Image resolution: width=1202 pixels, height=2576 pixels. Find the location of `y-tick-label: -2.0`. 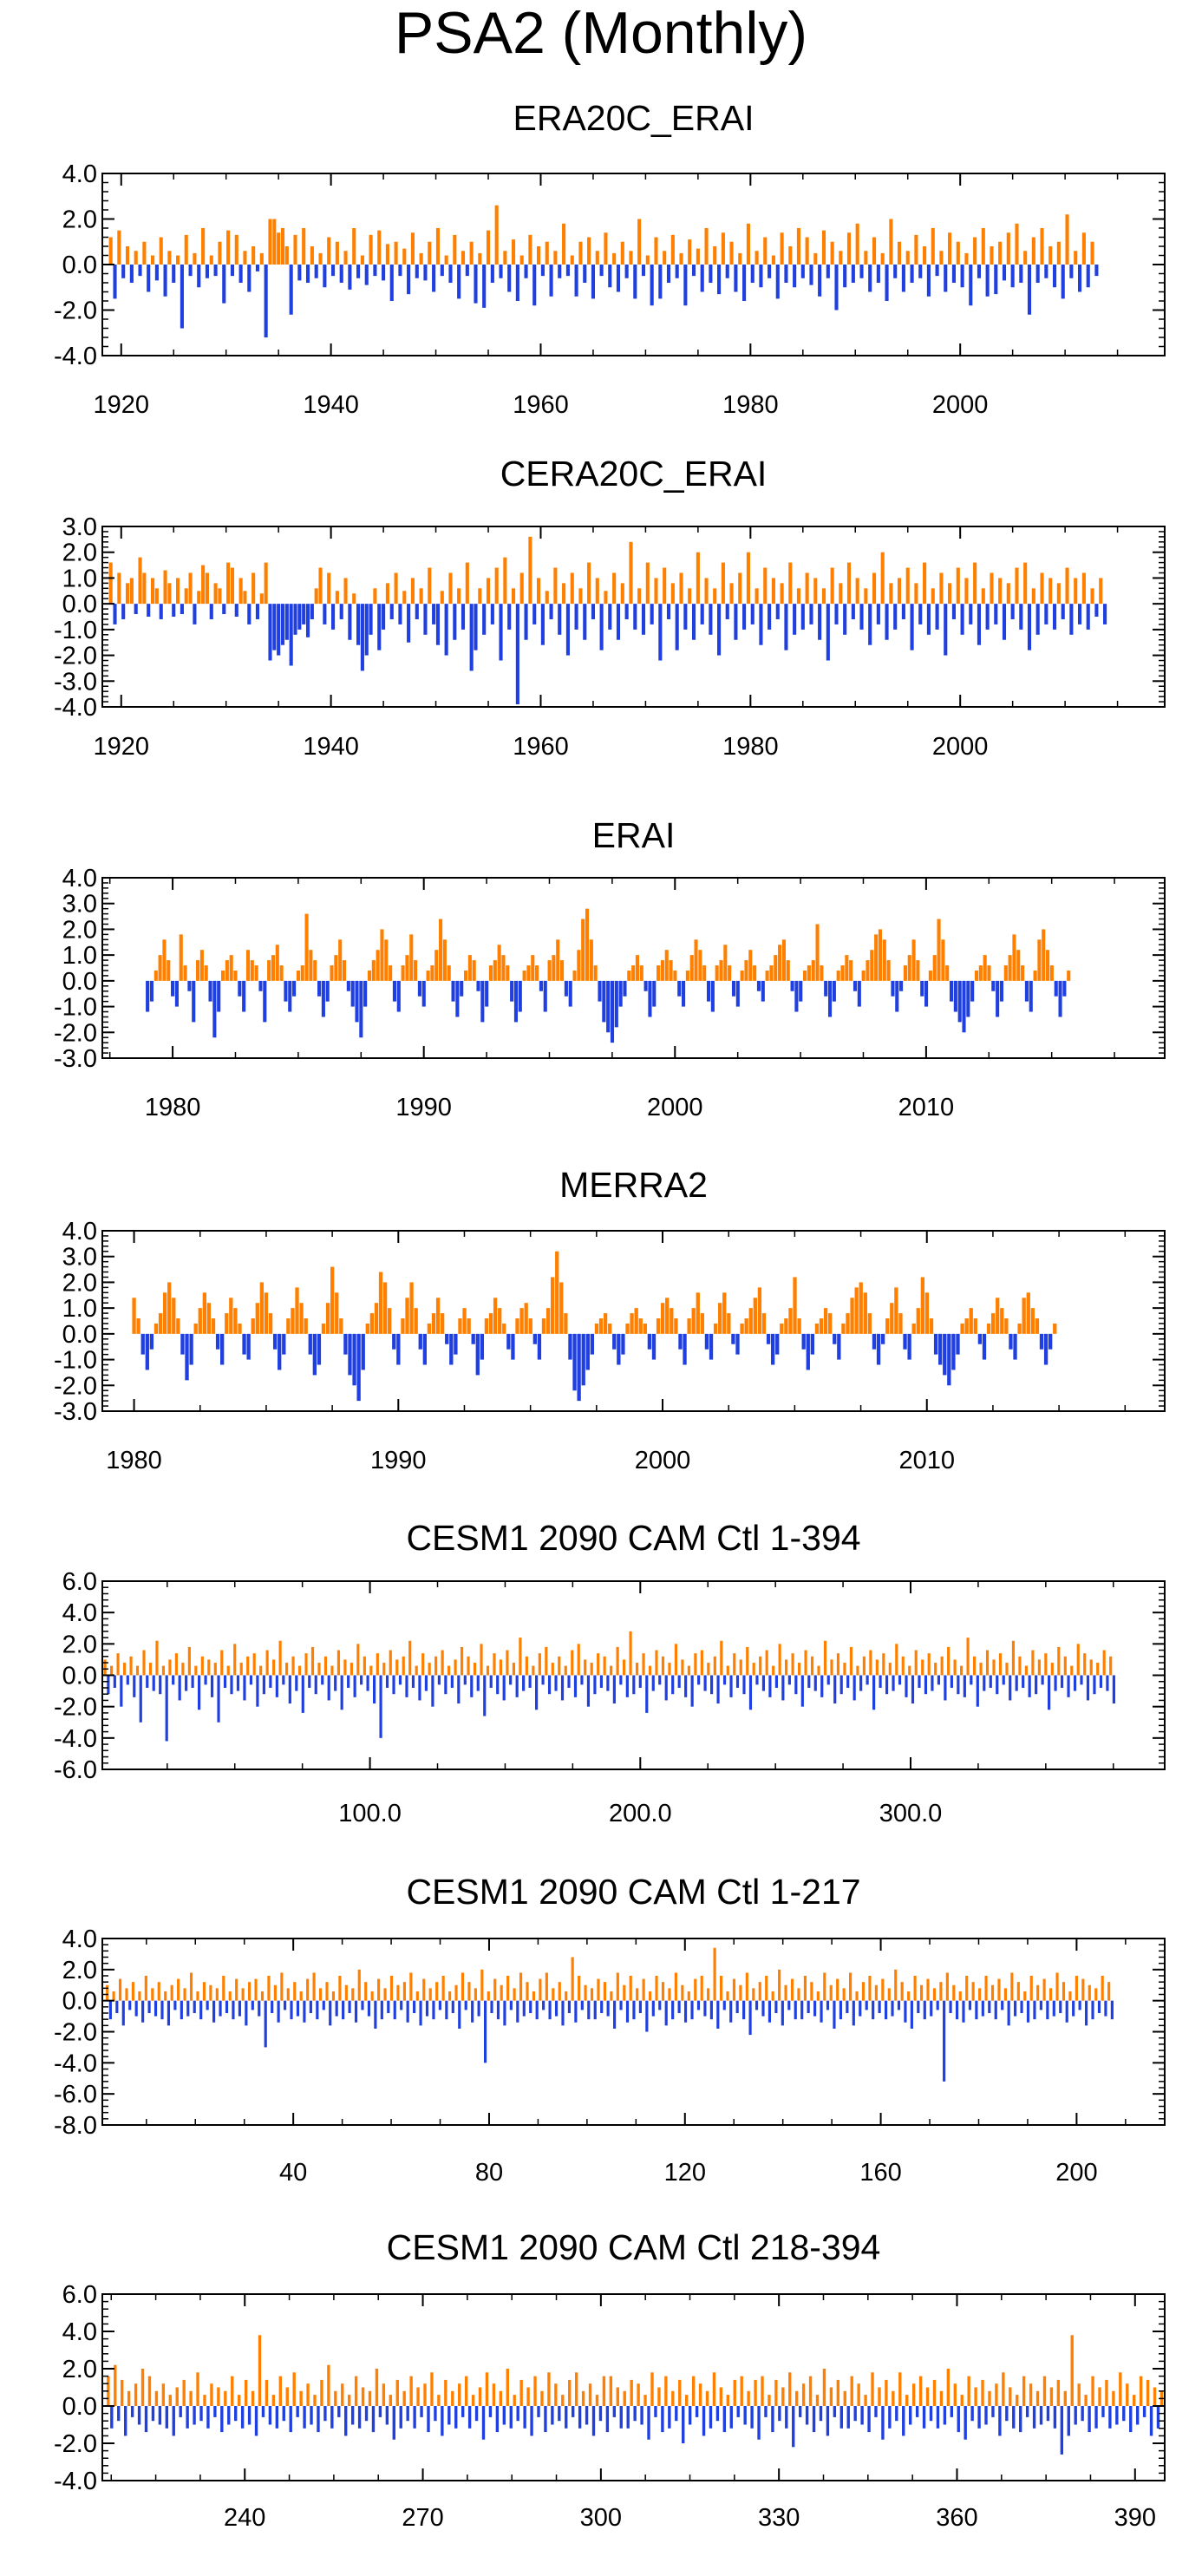

y-tick-label: -2.0 is located at coordinates (75, 1033).